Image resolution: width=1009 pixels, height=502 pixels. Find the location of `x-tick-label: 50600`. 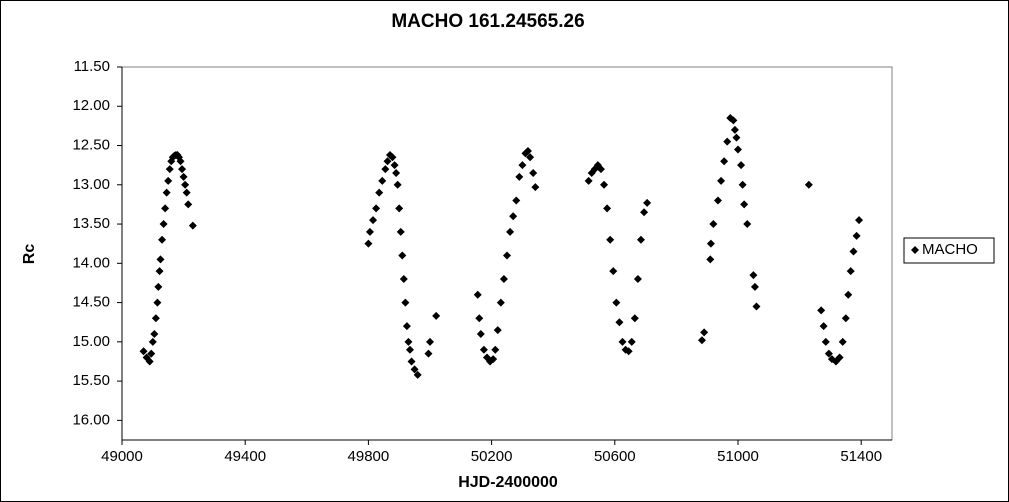

x-tick-label: 50600 is located at coordinates (615, 456).